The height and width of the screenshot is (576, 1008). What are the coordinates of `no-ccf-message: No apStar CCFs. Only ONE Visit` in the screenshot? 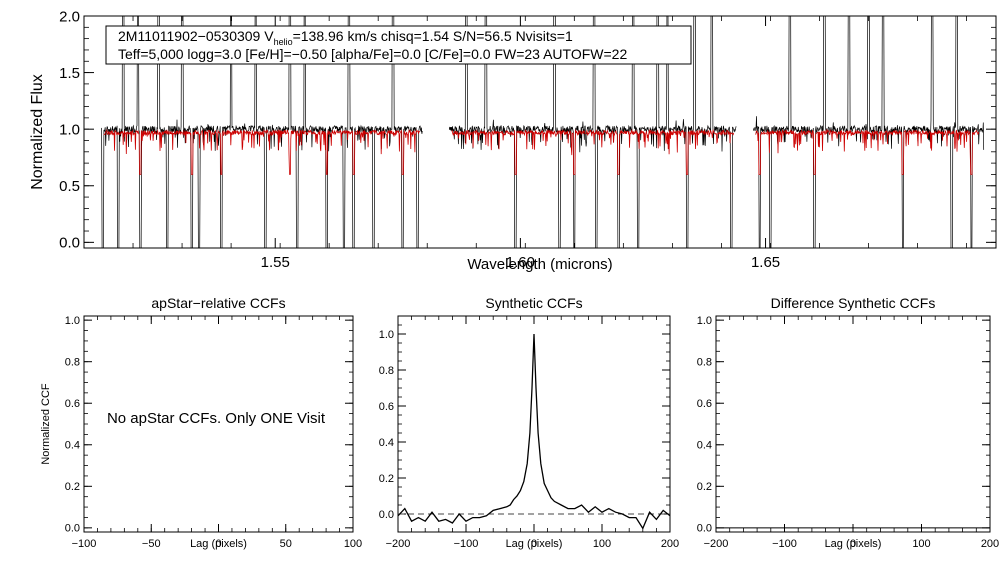 It's located at (216, 418).